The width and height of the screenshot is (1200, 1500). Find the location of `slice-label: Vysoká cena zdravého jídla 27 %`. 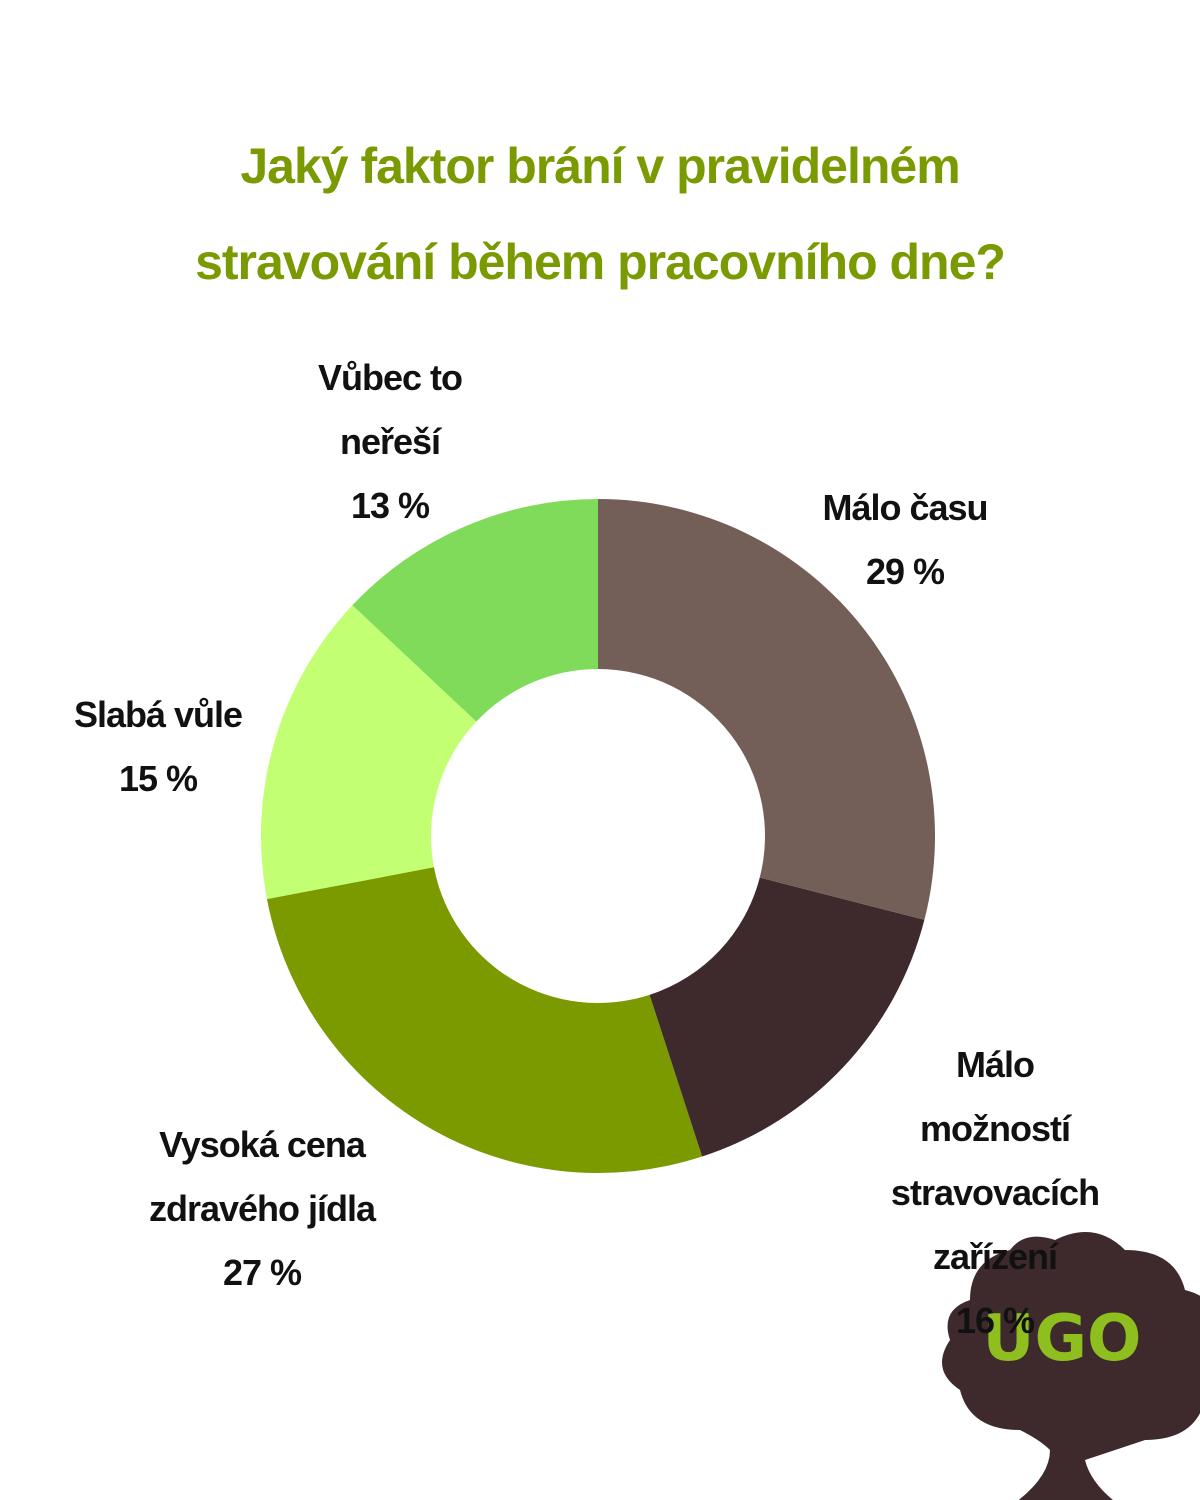

slice-label: Vysoká cena zdravého jídla 27 % is located at coordinates (262, 1209).